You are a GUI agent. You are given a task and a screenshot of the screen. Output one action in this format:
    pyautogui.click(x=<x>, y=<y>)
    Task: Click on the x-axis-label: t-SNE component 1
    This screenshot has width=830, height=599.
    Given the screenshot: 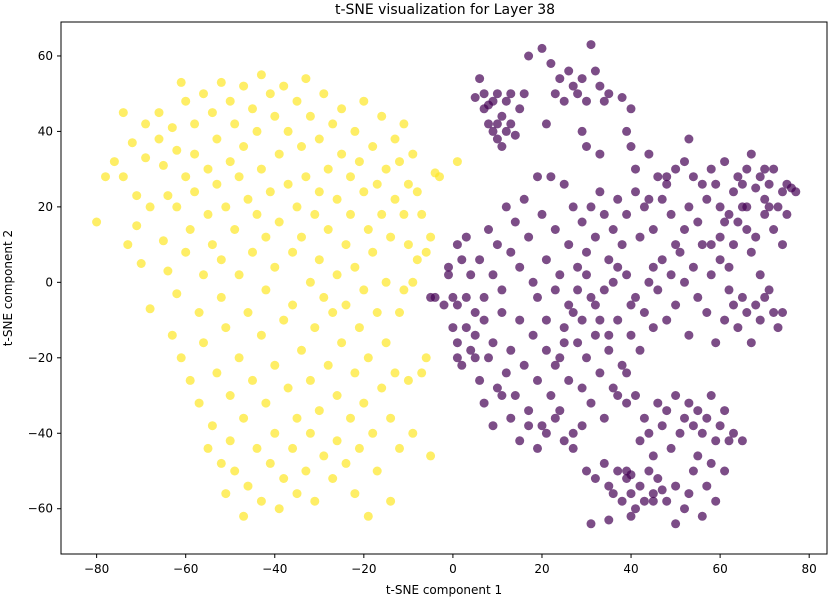 What is the action you would take?
    pyautogui.click(x=444, y=590)
    